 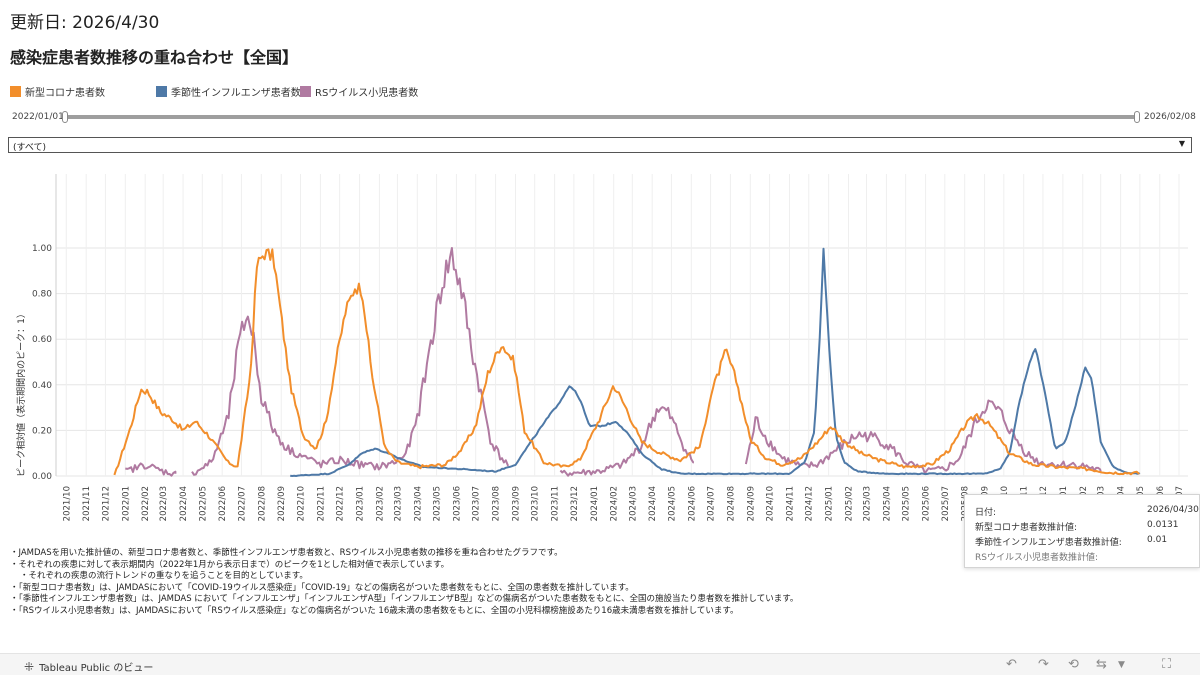 What do you see at coordinates (600, 664) in the screenshot?
I see `footer-toolbar: ⁜ Tableau Public のビュー ↶ ↷ ⟲ ⇆ ▼ ⛶` at bounding box center [600, 664].